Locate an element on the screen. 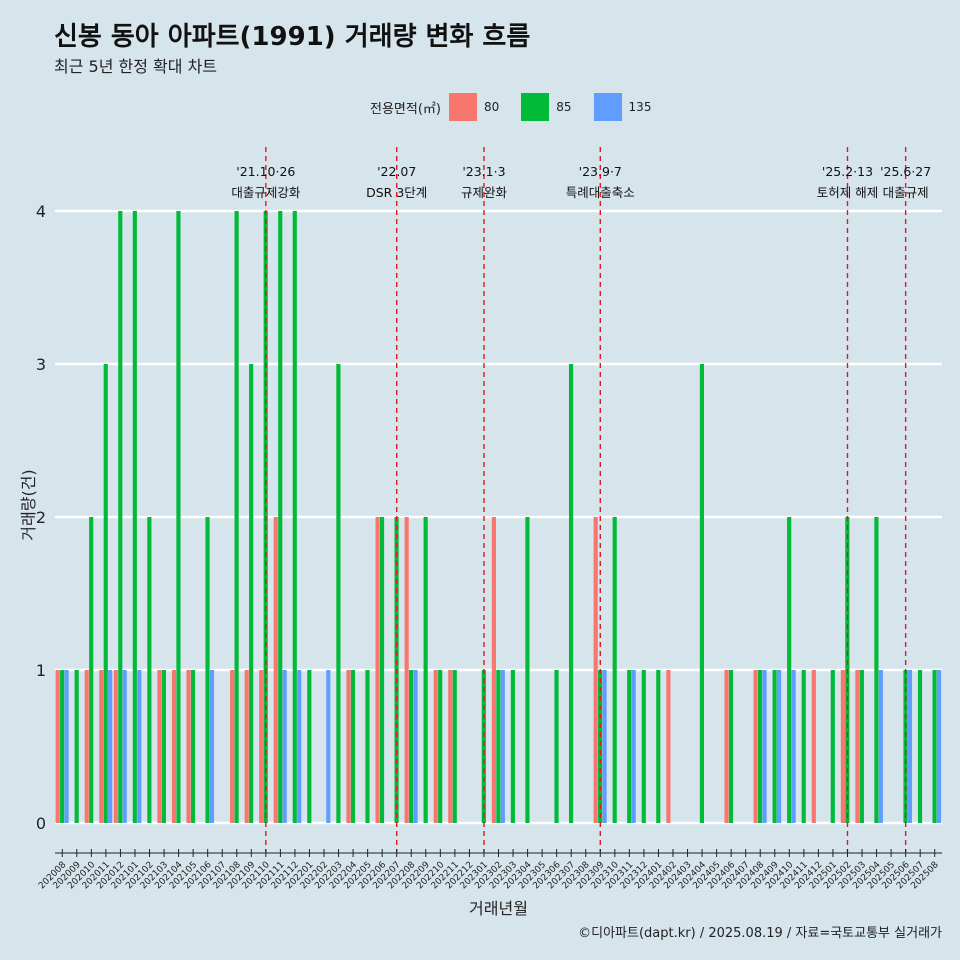  annotation-date-202506: '25.6·27 is located at coordinates (905, 171).